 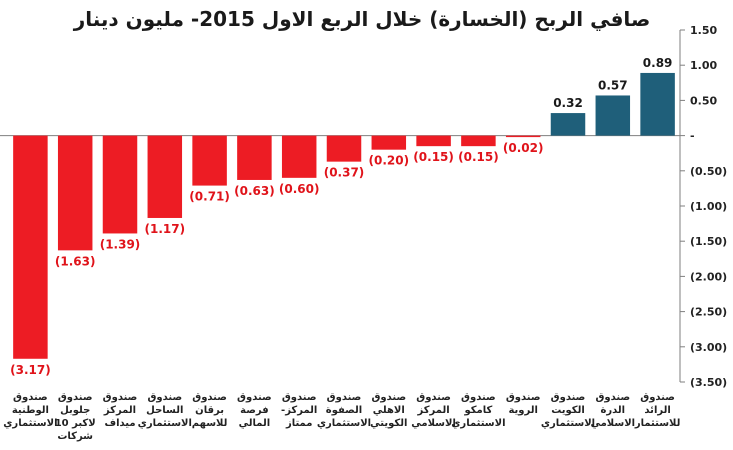 I want to click on category-label: المركز-, so click(x=299, y=410).